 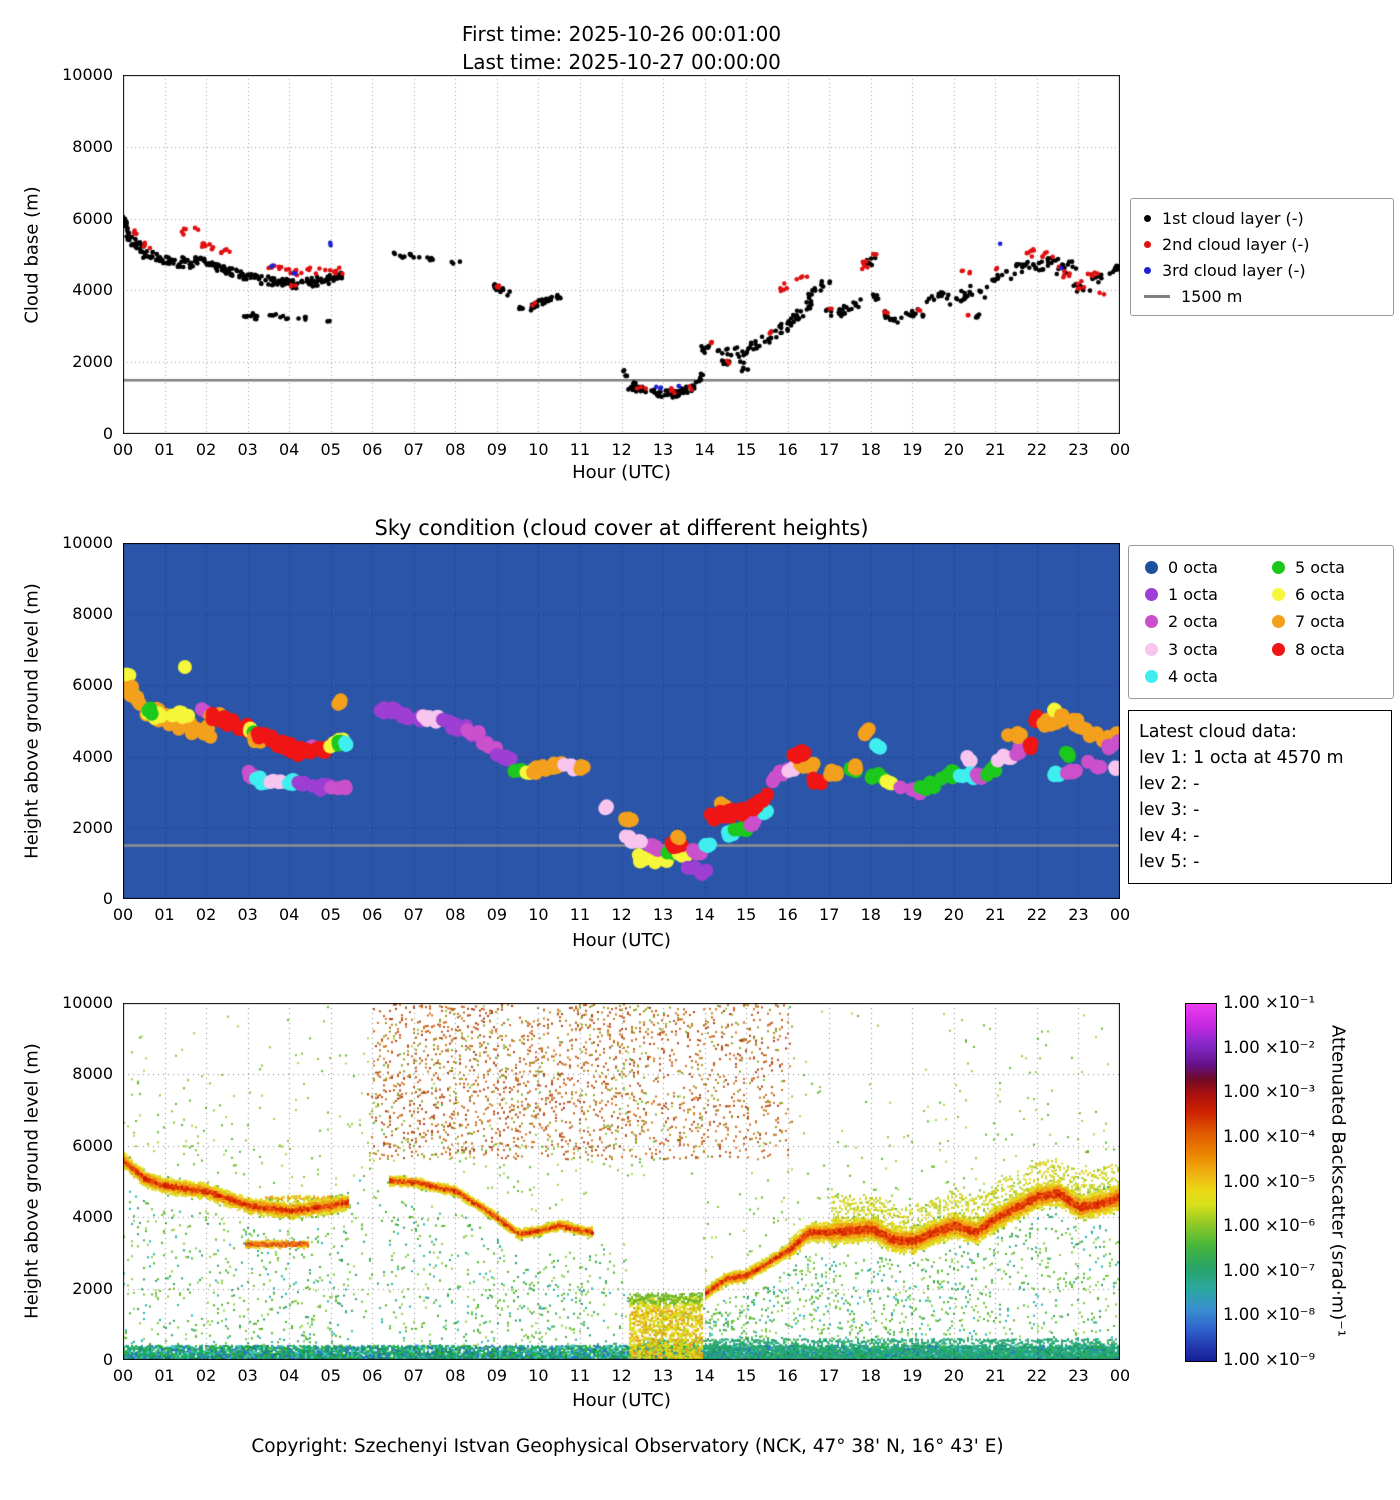 I want to click on octa-legend-item: 1 octa, so click(x=1198, y=594).